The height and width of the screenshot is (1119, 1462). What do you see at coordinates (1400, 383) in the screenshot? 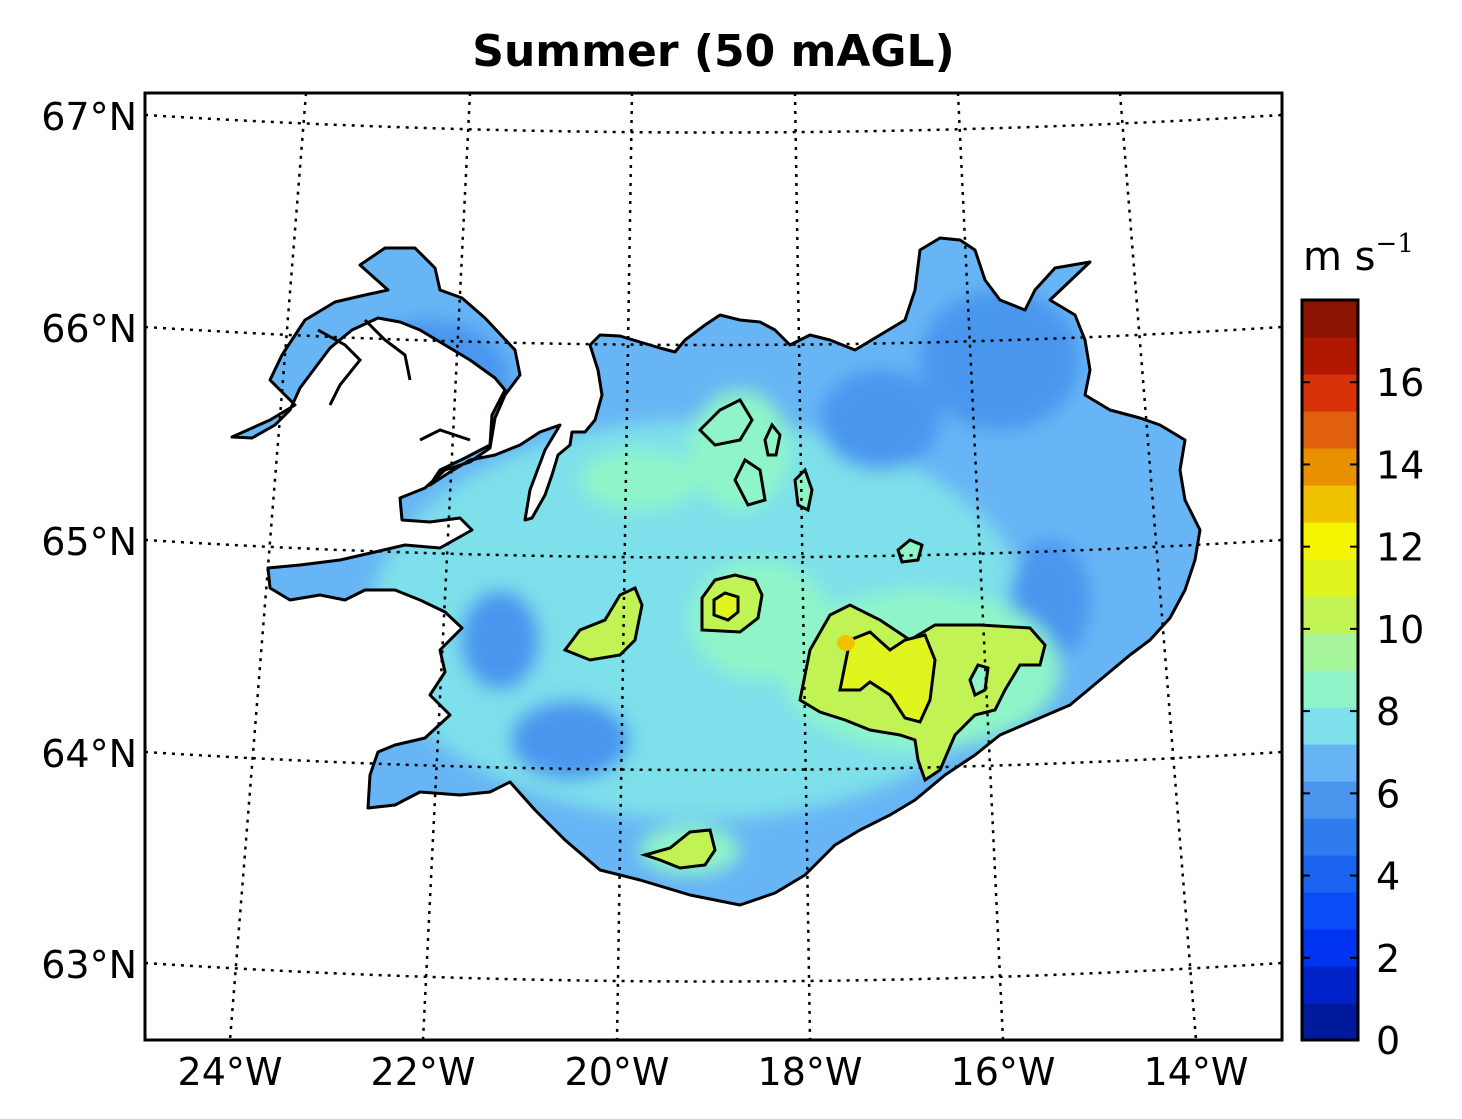
I see `colorbar-tick-label: 16` at bounding box center [1400, 383].